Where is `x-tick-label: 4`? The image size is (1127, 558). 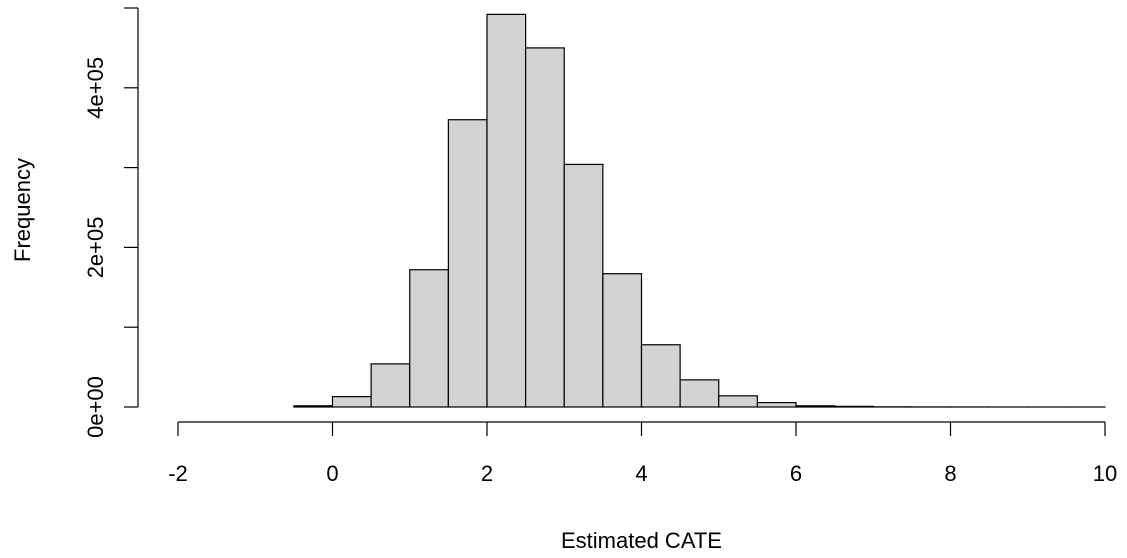 x-tick-label: 4 is located at coordinates (641, 473).